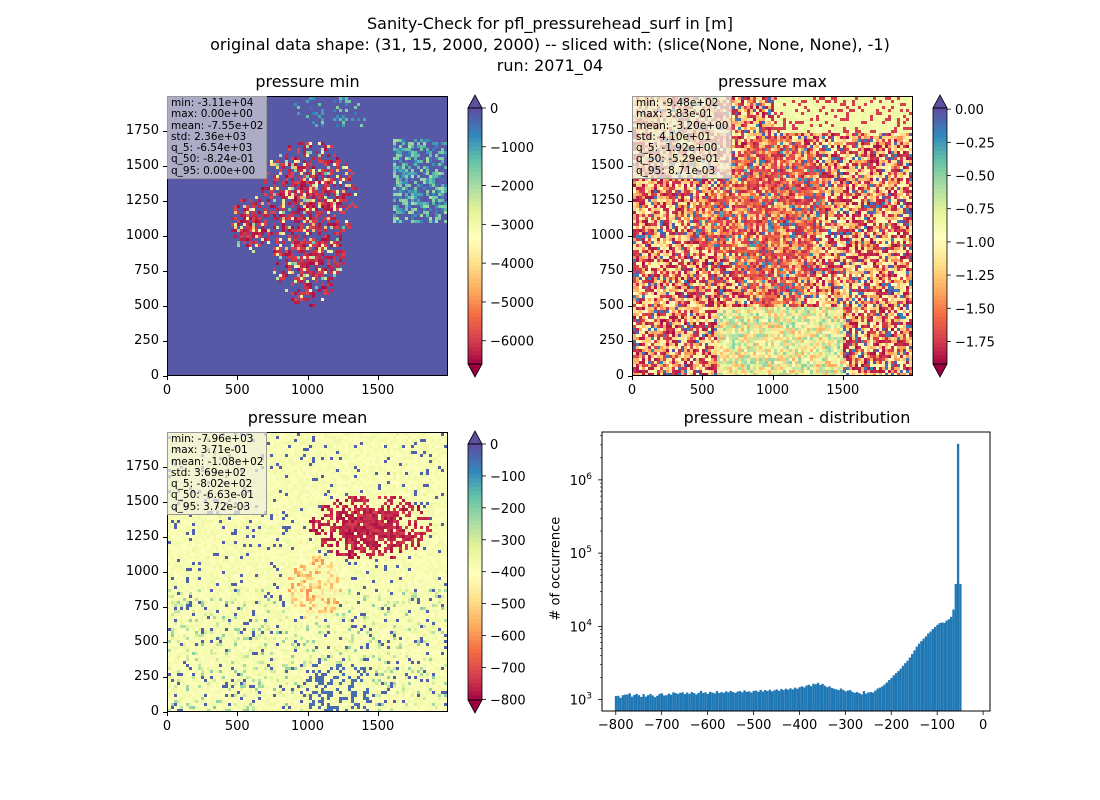  What do you see at coordinates (550, 65) in the screenshot?
I see `figure-title-line-3: run: 2071_04` at bounding box center [550, 65].